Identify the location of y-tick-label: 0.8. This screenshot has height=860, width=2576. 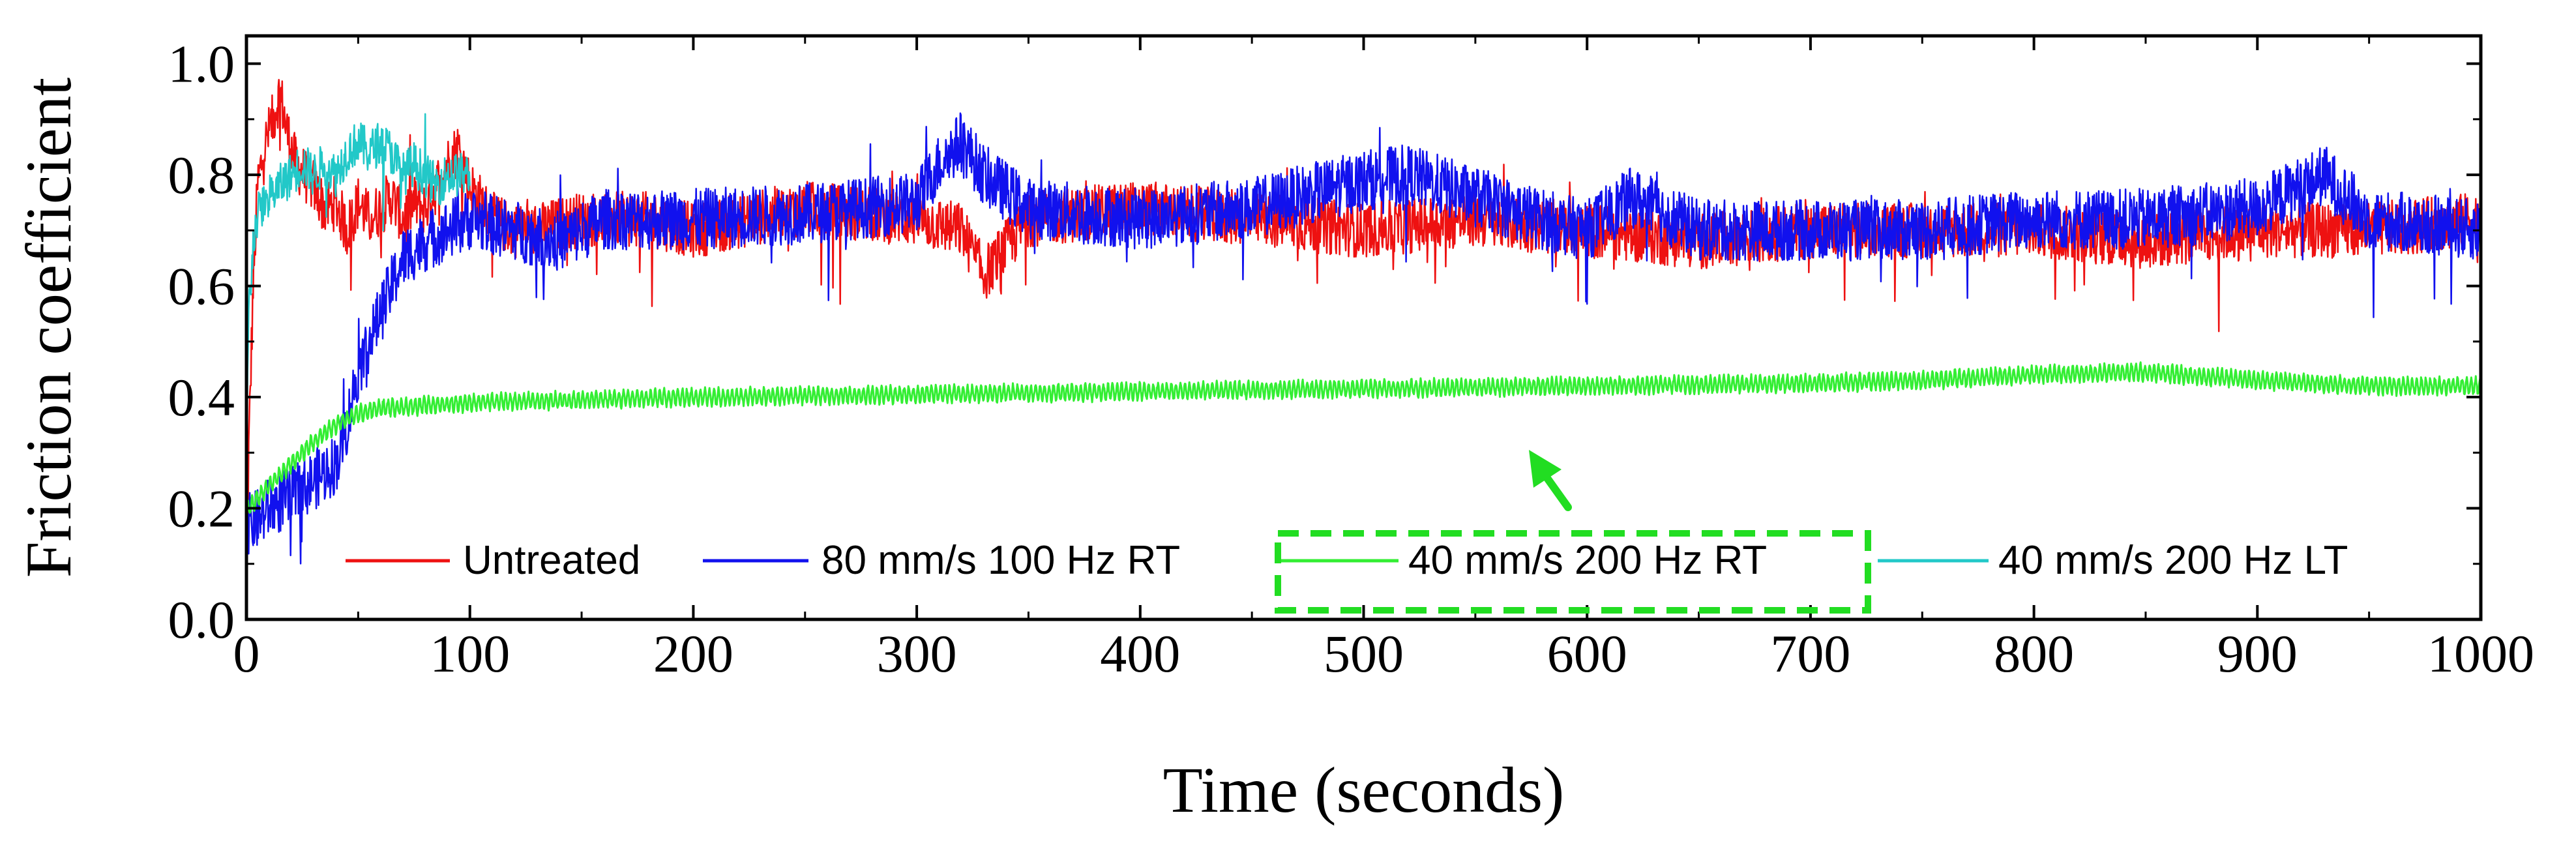
(201, 175).